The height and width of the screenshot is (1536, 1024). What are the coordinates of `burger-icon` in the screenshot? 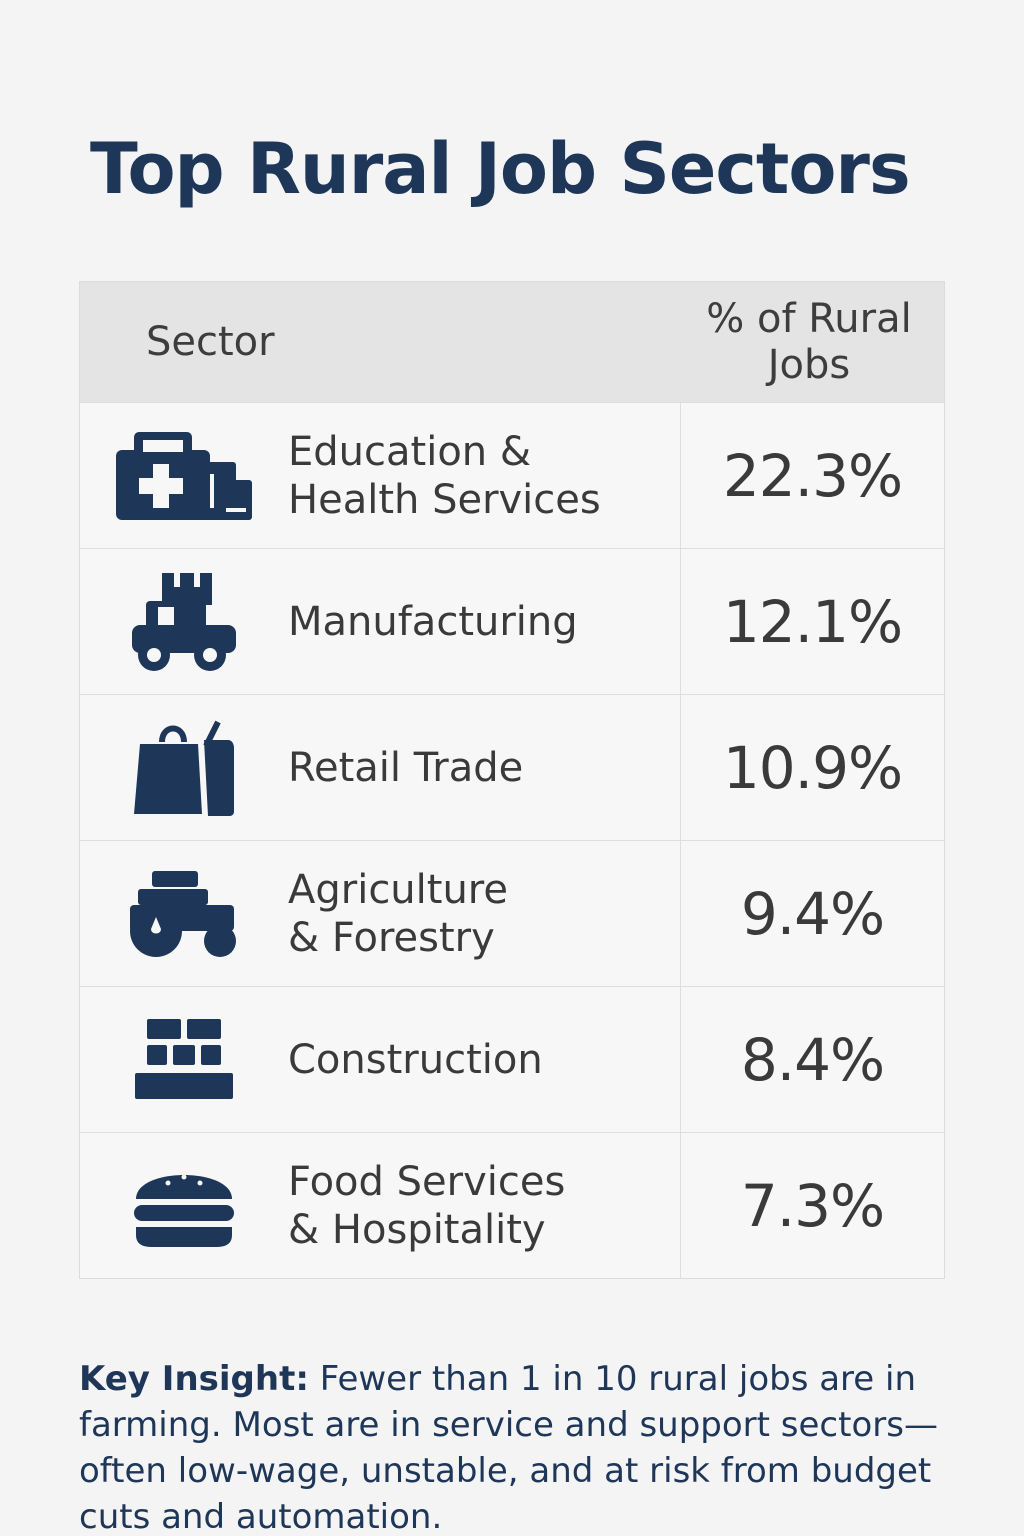 It's located at (184, 1206).